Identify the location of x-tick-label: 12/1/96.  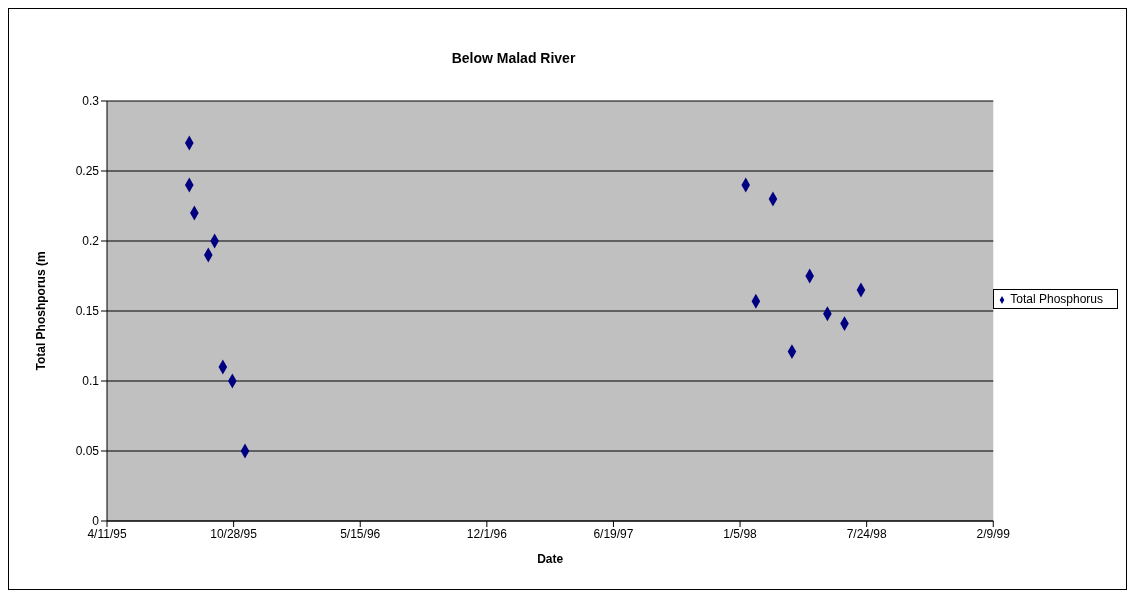
(487, 533).